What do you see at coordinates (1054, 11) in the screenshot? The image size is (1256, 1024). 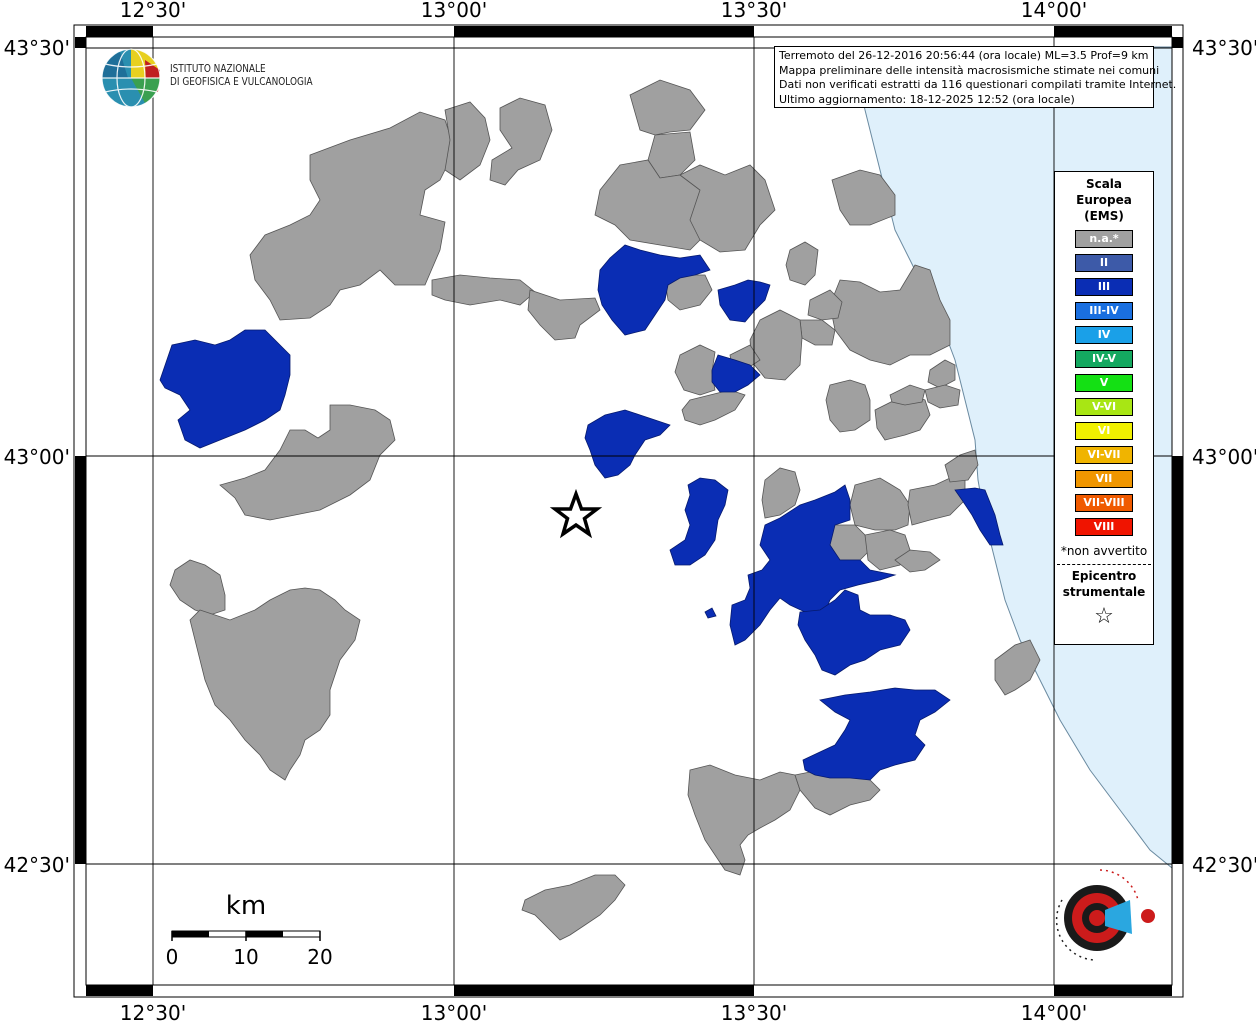 I see `lon-label-top-1400: 14°00'` at bounding box center [1054, 11].